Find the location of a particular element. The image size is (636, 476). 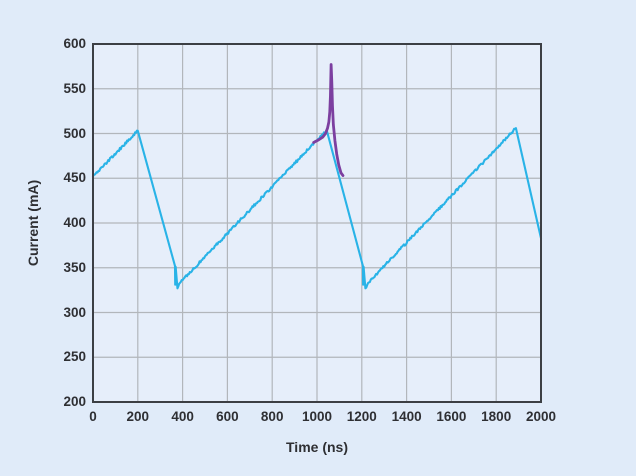

y-tick-label: 450 is located at coordinates (74, 178).